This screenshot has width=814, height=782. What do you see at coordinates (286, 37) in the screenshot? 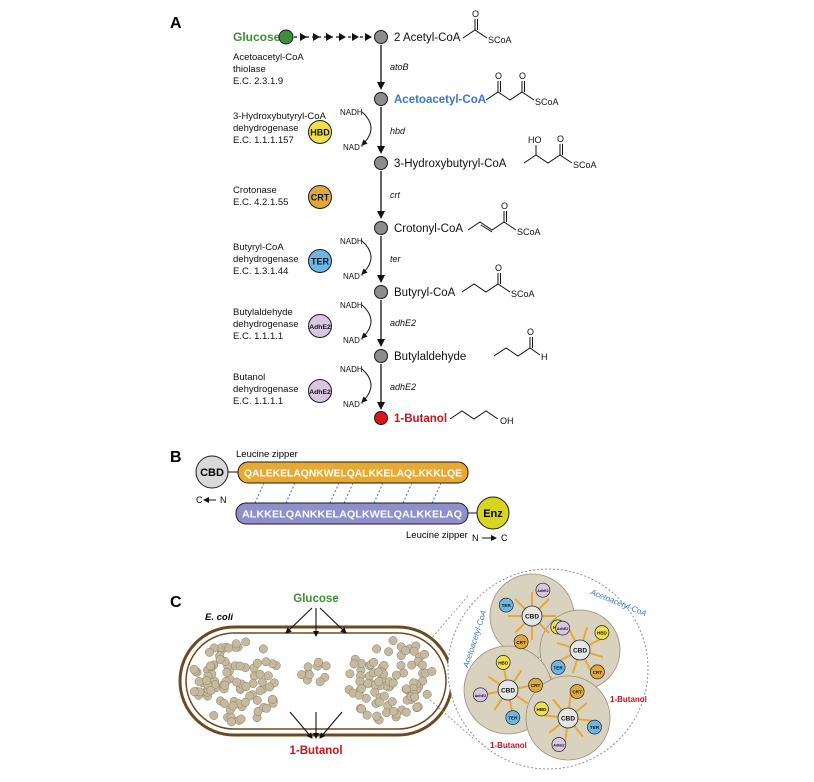
I see `glucose-node` at bounding box center [286, 37].